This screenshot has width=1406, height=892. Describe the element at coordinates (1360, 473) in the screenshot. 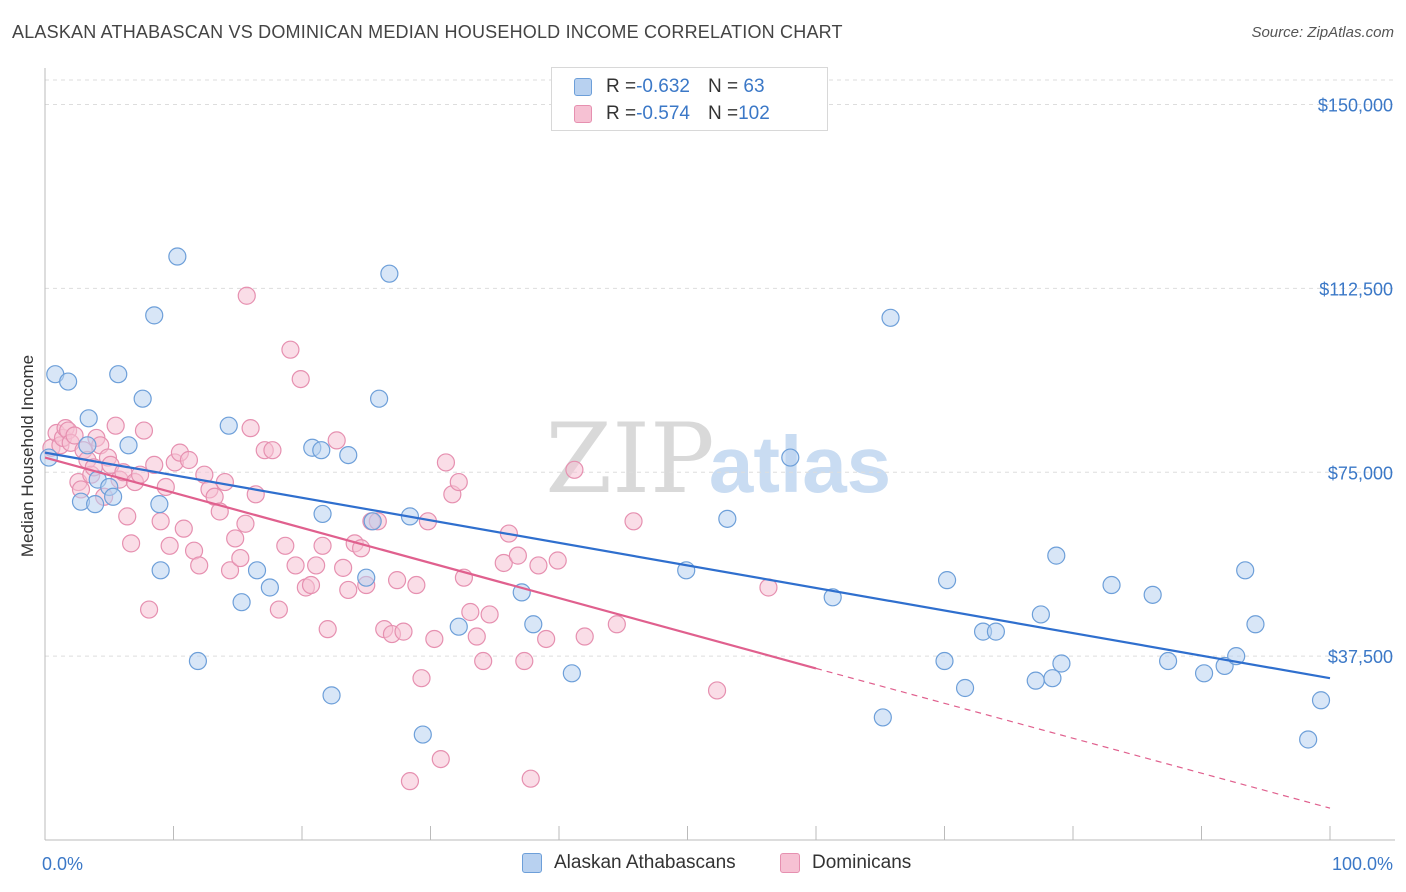

I see `y-tick-label: $75,000` at that location.